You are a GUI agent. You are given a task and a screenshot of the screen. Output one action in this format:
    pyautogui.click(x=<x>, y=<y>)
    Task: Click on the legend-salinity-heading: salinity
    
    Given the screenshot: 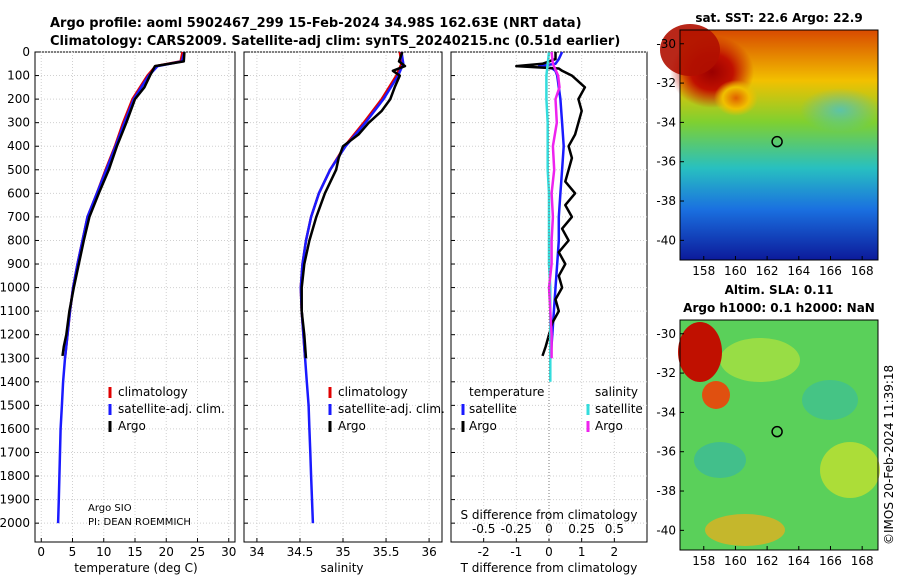 What is the action you would take?
    pyautogui.click(x=616, y=392)
    